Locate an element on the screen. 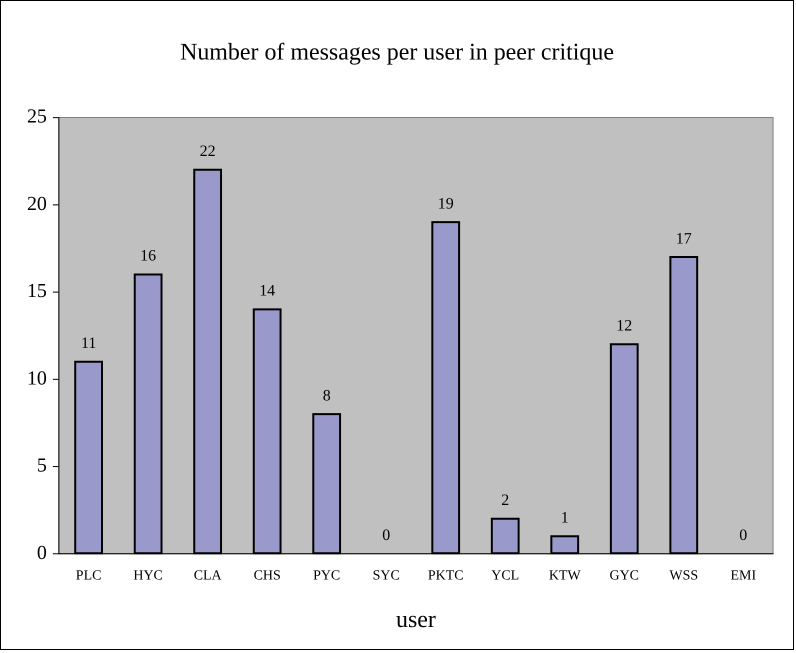 This screenshot has width=796, height=653. x-tick-label: YCL is located at coordinates (505, 576).